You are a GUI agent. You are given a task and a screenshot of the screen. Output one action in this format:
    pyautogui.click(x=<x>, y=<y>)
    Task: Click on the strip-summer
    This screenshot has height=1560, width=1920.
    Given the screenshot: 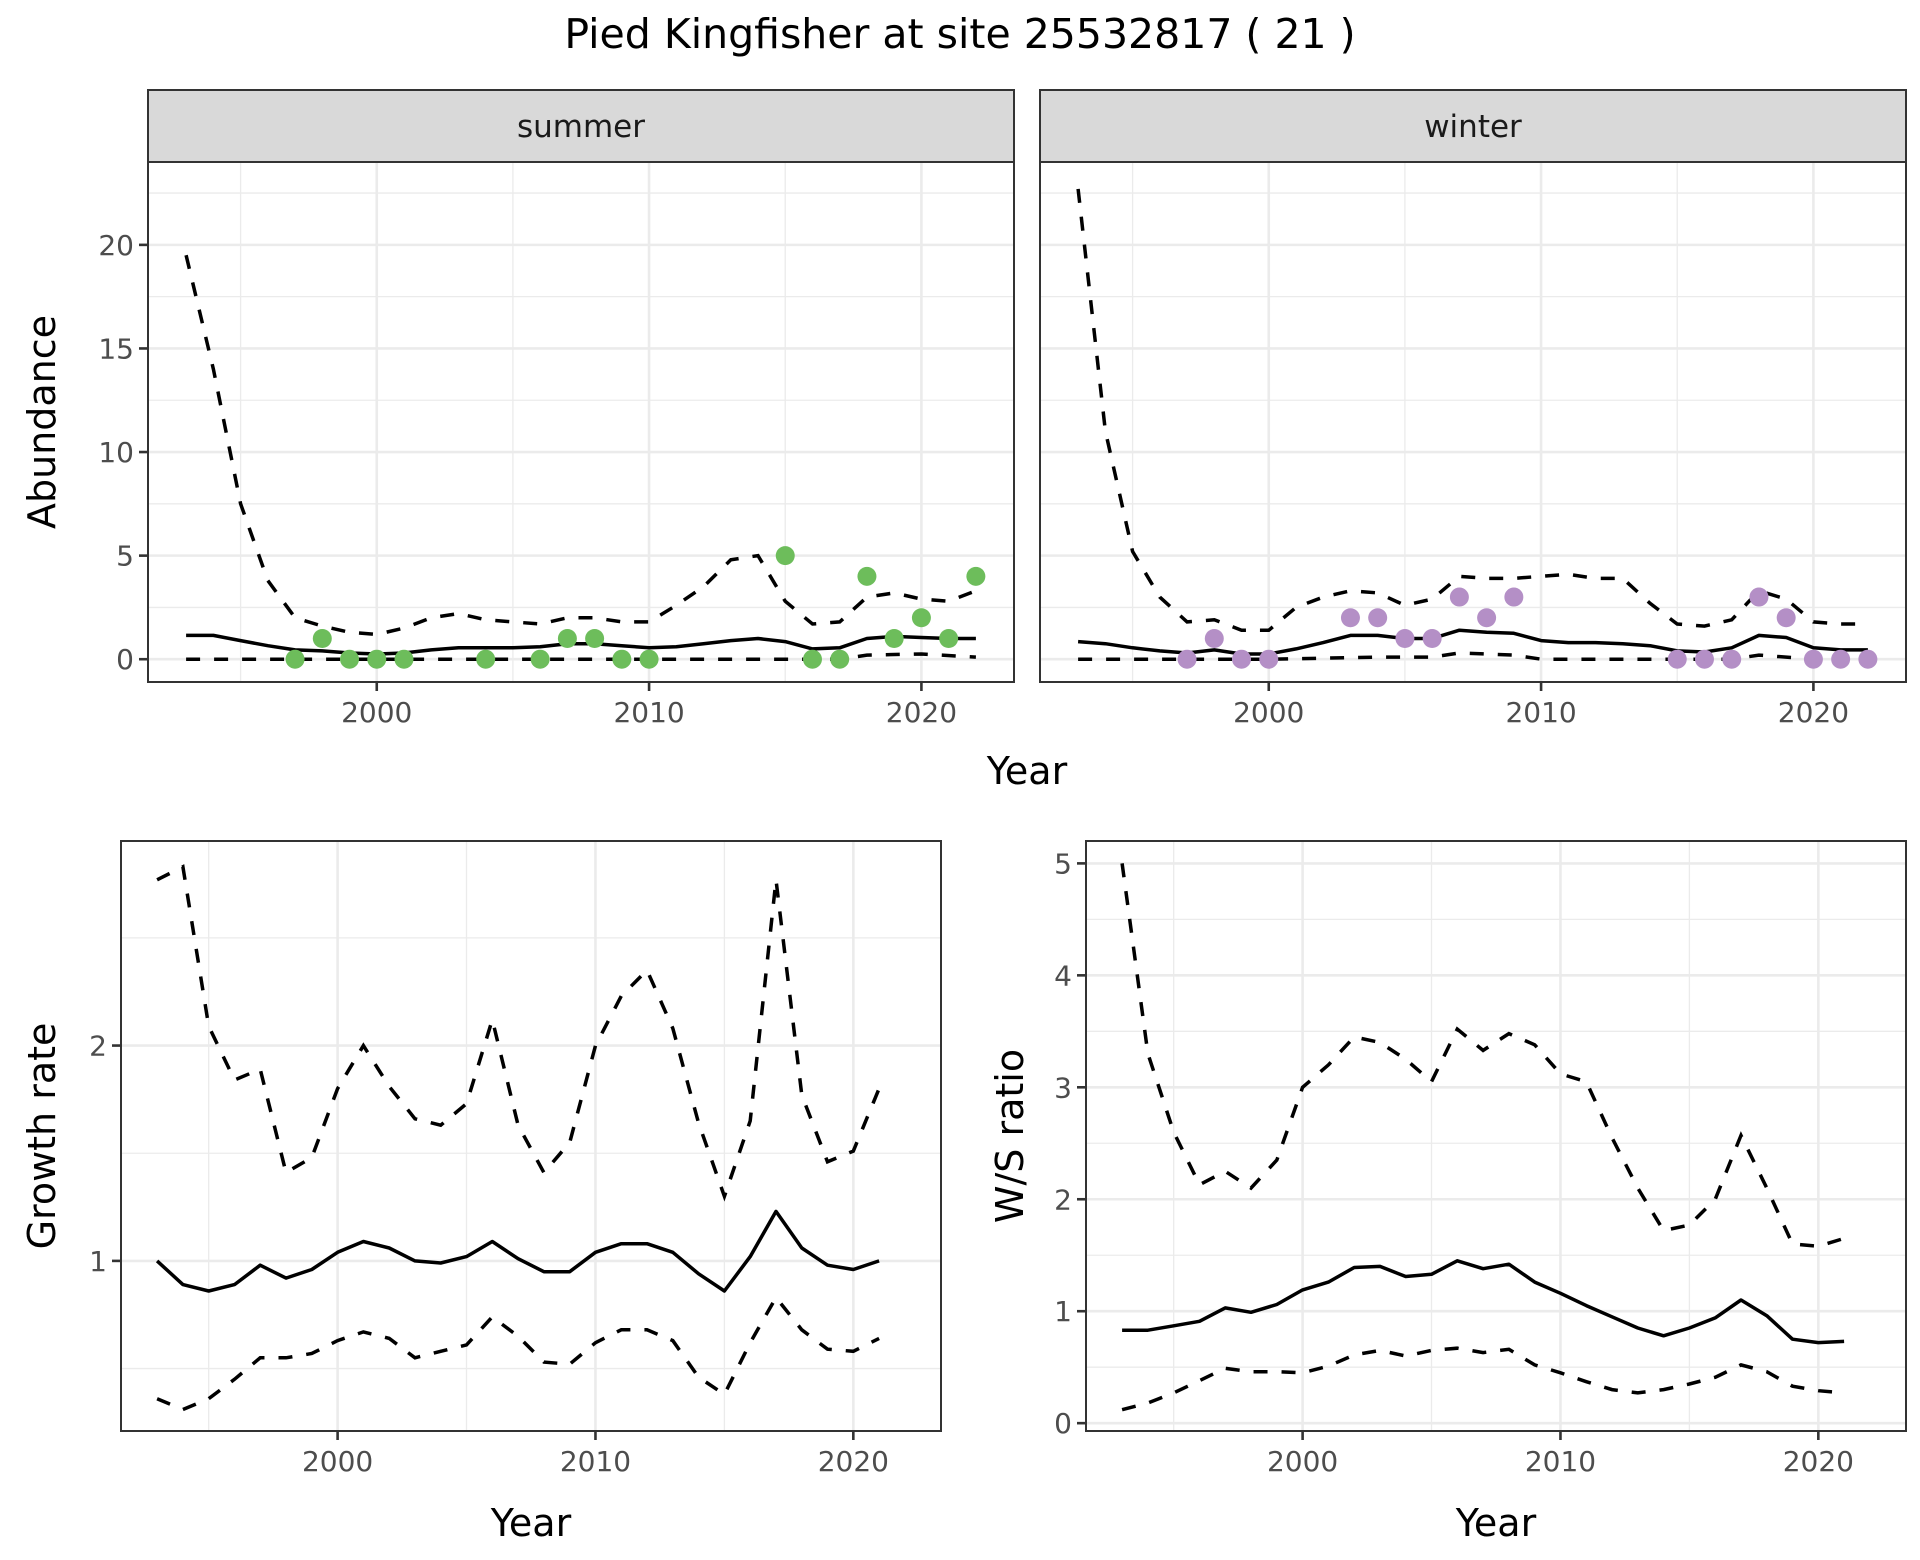 What is the action you would take?
    pyautogui.click(x=581, y=126)
    